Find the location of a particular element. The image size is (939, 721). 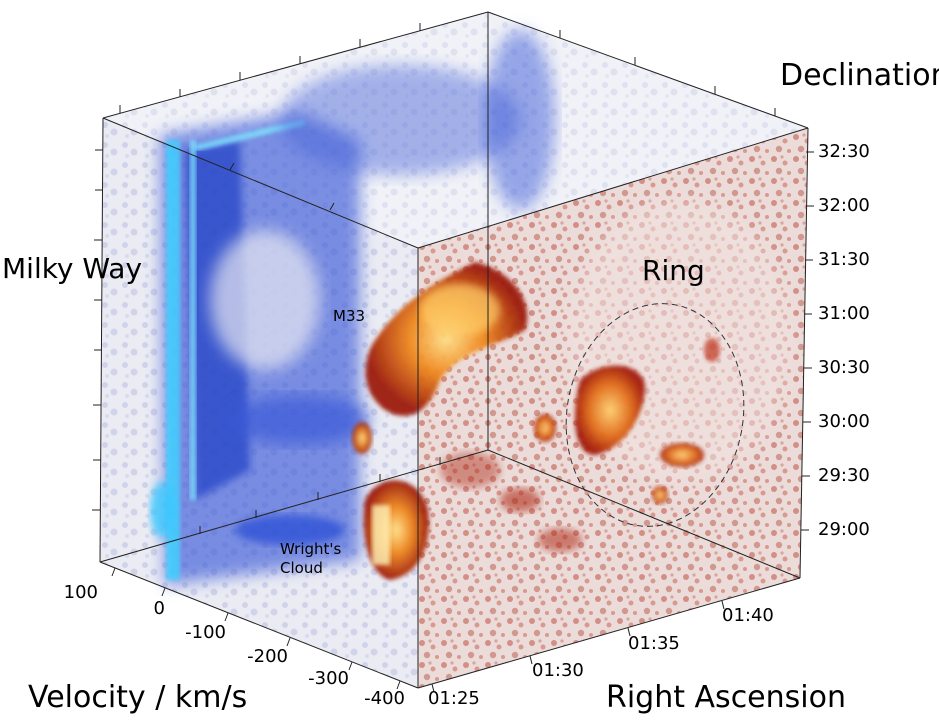

velocity-tick-label: 0 is located at coordinates (159, 608).